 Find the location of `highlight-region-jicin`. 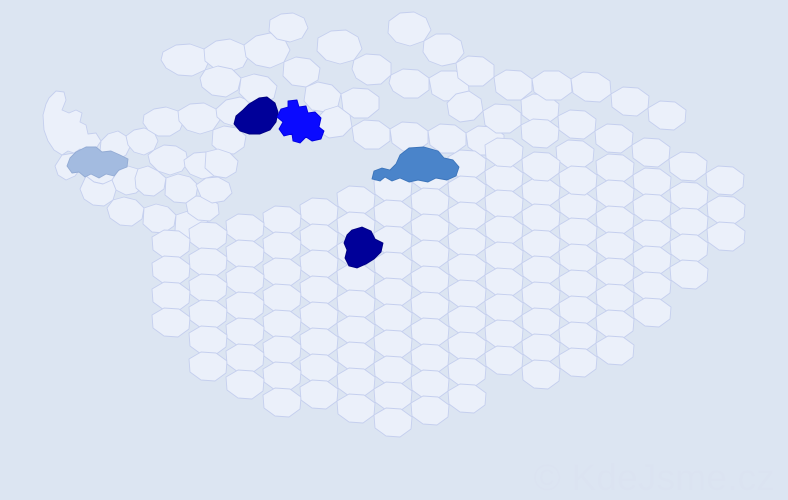

highlight-region-jicin is located at coordinates (415, 164).